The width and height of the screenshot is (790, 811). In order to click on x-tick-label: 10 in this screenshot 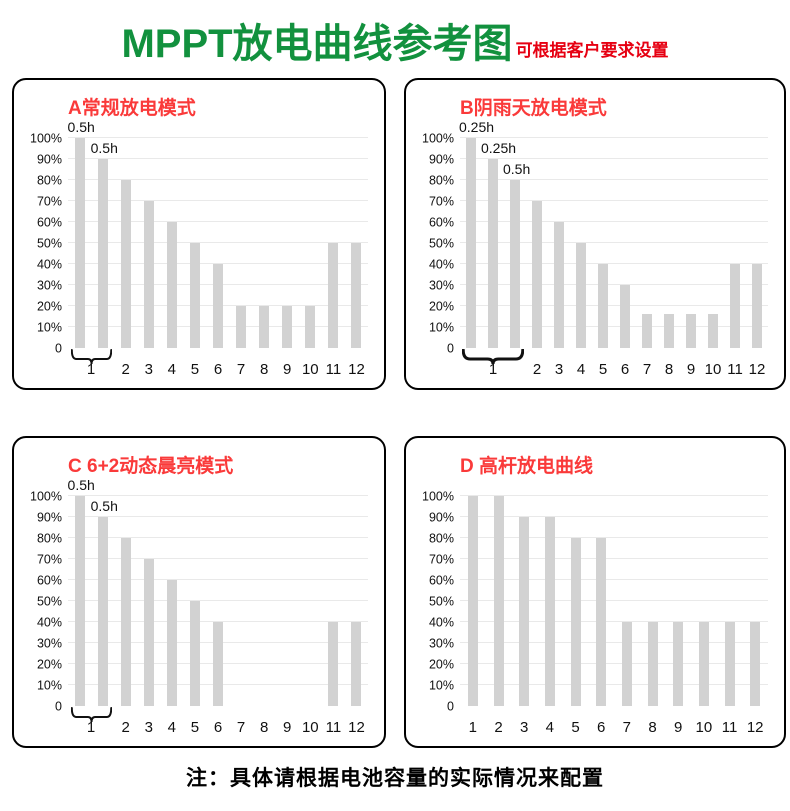, I will do `click(704, 727)`.